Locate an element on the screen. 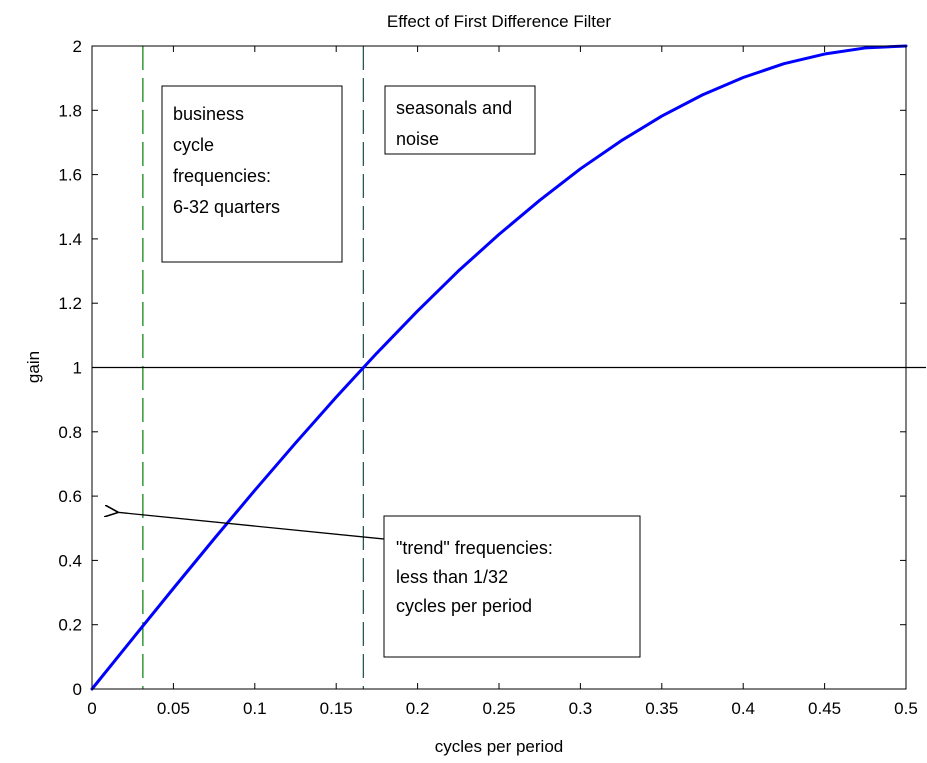 The image size is (927, 763). annotation-seasonals: seasonals and noise is located at coordinates (460, 120).